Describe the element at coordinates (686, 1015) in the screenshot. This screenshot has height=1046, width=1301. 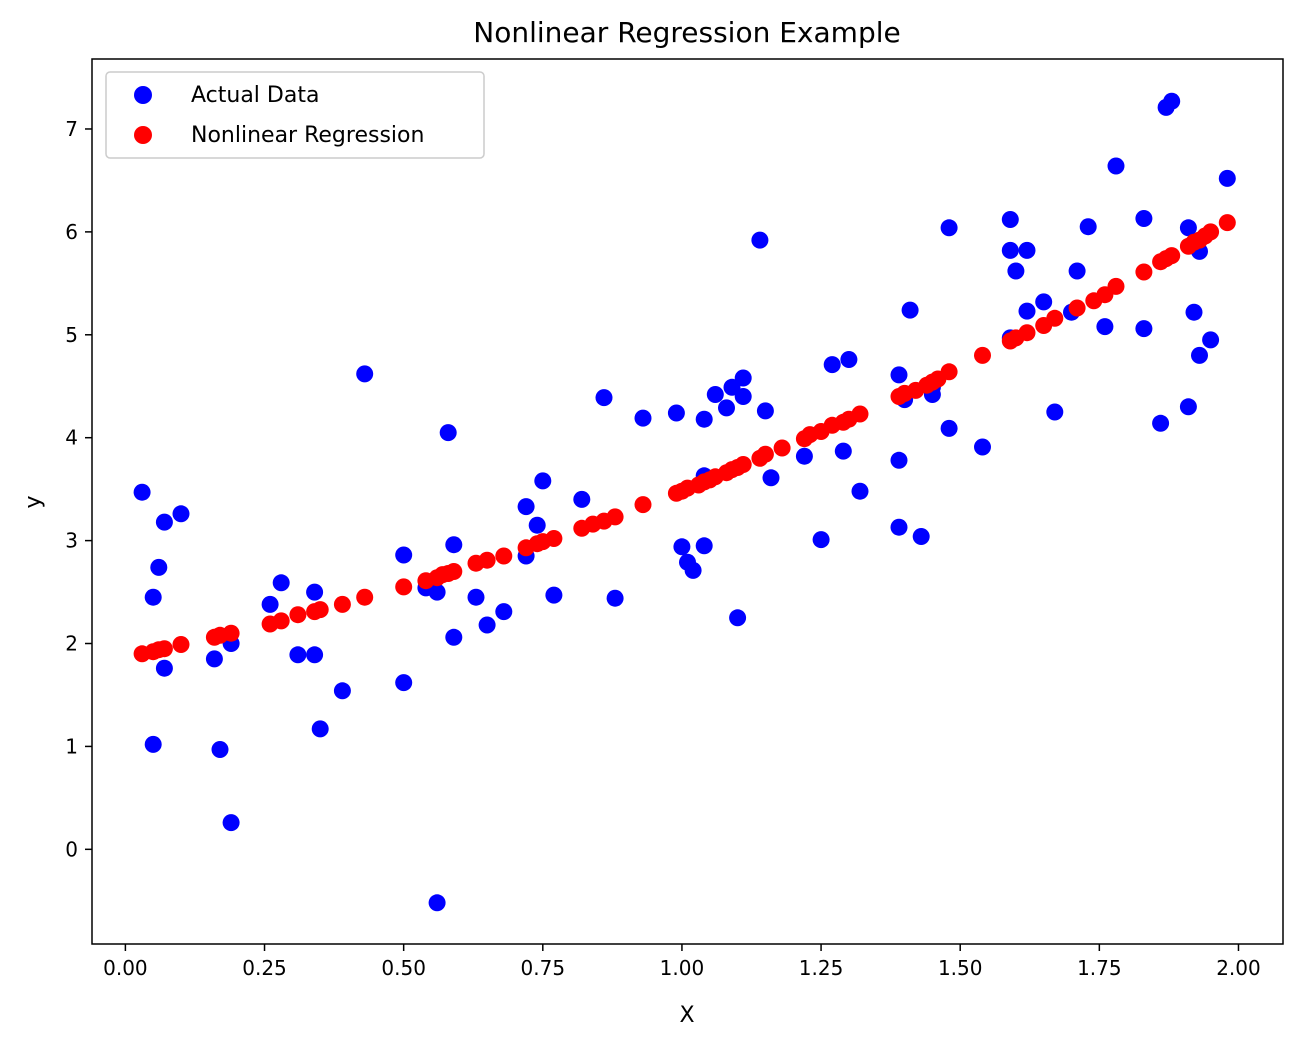
I see `x-axis-label: X` at that location.